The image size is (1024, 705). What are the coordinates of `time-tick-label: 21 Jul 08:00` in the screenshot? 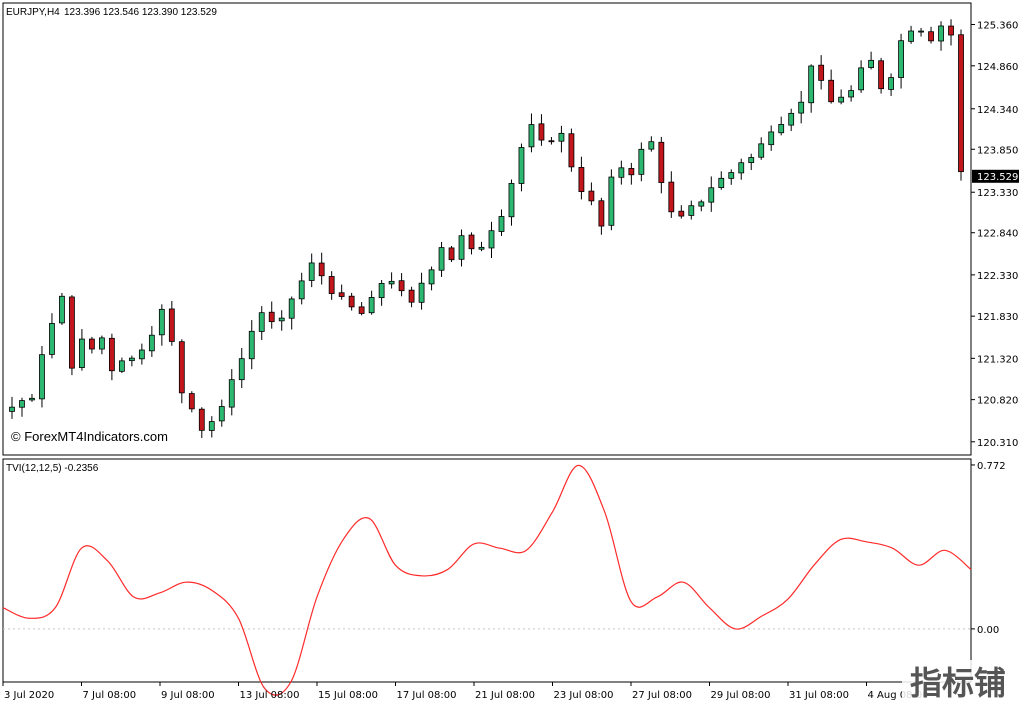 It's located at (505, 695).